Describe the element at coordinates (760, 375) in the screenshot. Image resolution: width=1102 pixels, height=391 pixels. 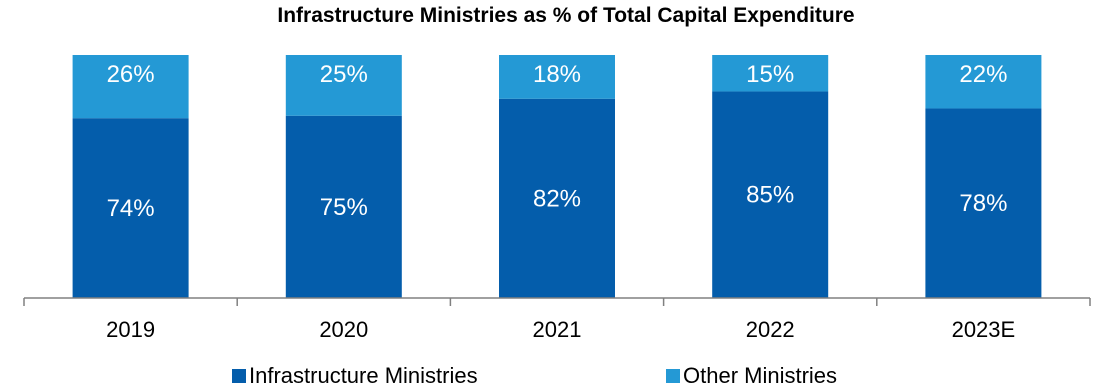
I see `legend-label: Other Ministries` at that location.